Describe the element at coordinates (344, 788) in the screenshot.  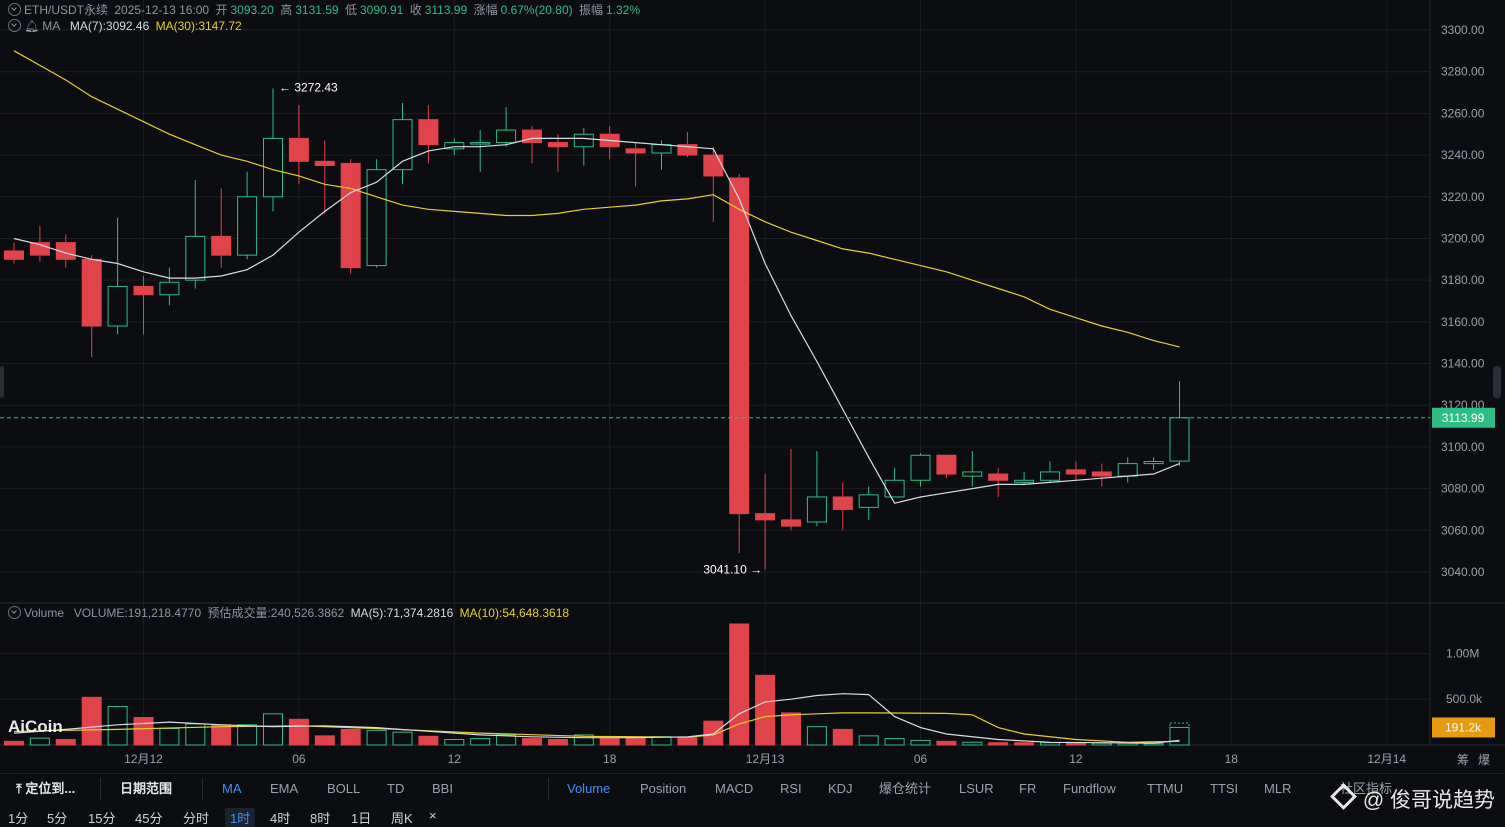
I see `indicator-boll: BOLL` at that location.